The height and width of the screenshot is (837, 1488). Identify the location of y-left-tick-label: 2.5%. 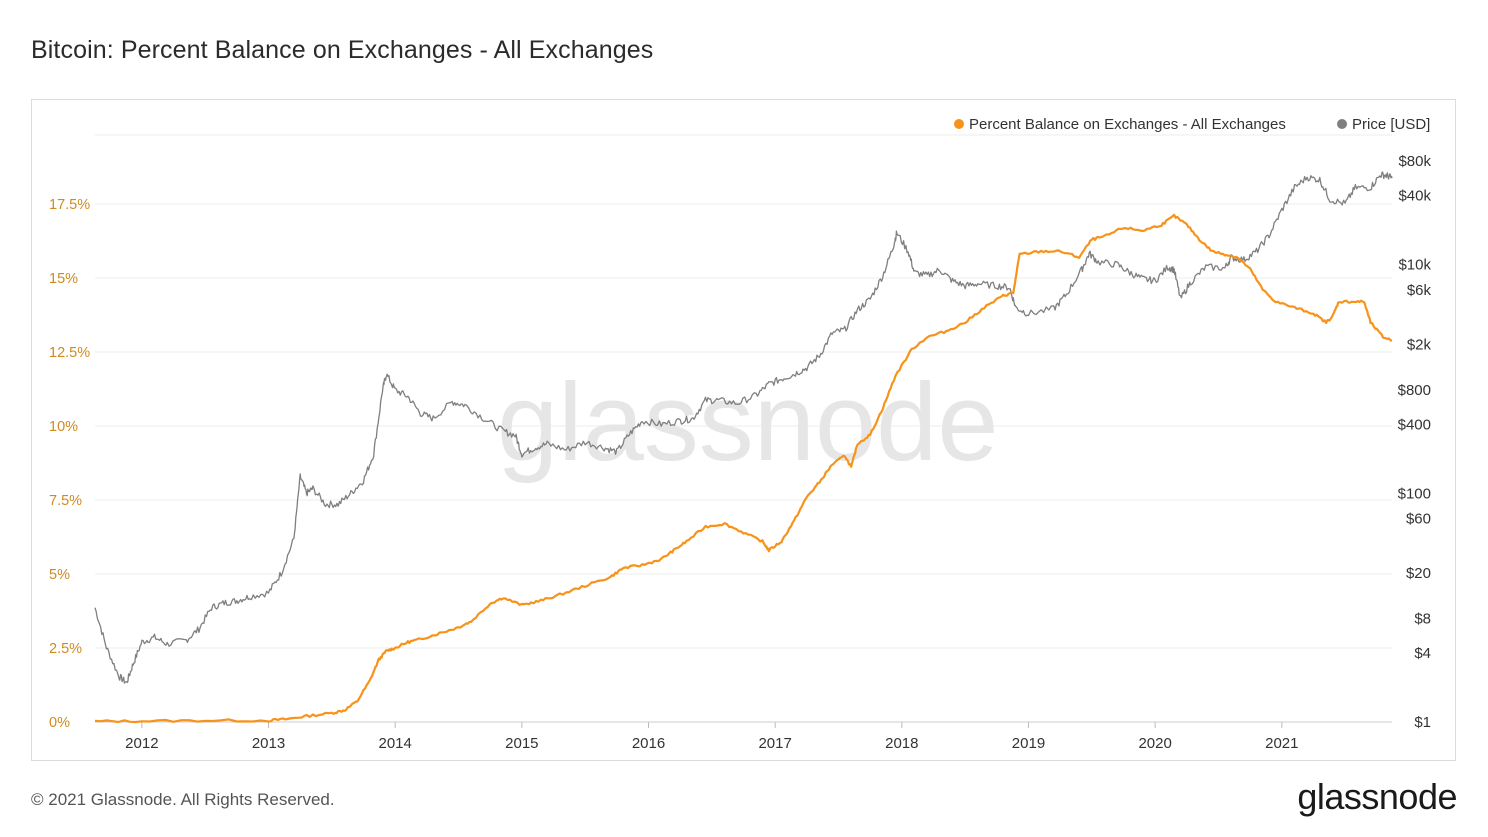
(65, 649).